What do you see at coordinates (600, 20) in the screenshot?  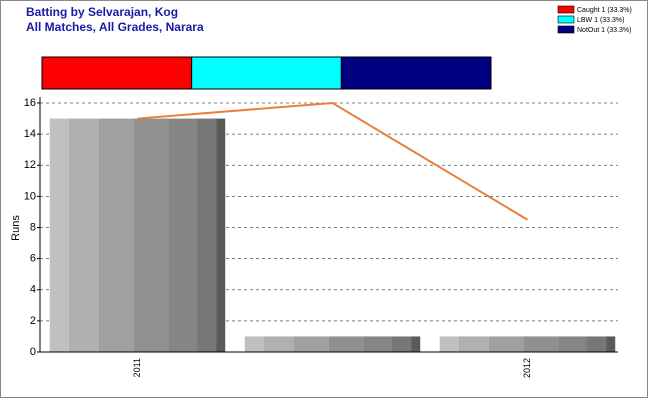 I see `legend-label: LBW 1 (33.3%)` at bounding box center [600, 20].